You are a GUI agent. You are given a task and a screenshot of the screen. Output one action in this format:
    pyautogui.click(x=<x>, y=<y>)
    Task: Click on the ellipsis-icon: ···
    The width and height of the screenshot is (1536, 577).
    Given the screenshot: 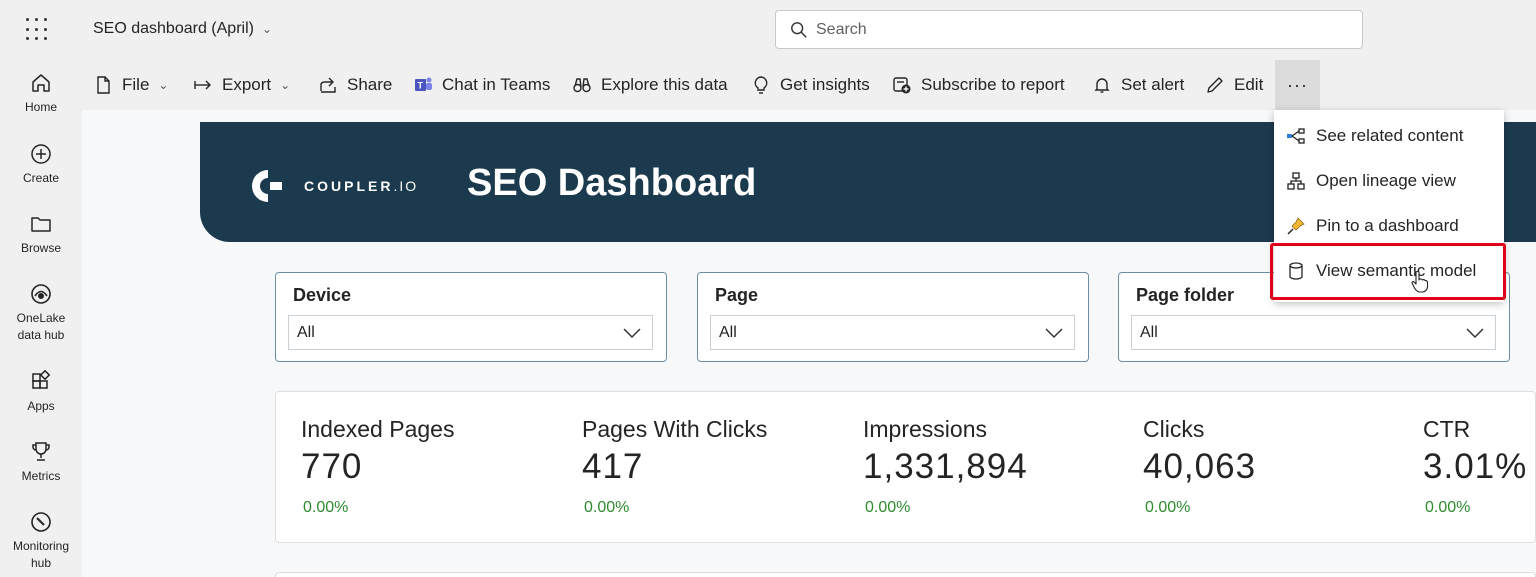 What is the action you would take?
    pyautogui.click(x=1297, y=84)
    